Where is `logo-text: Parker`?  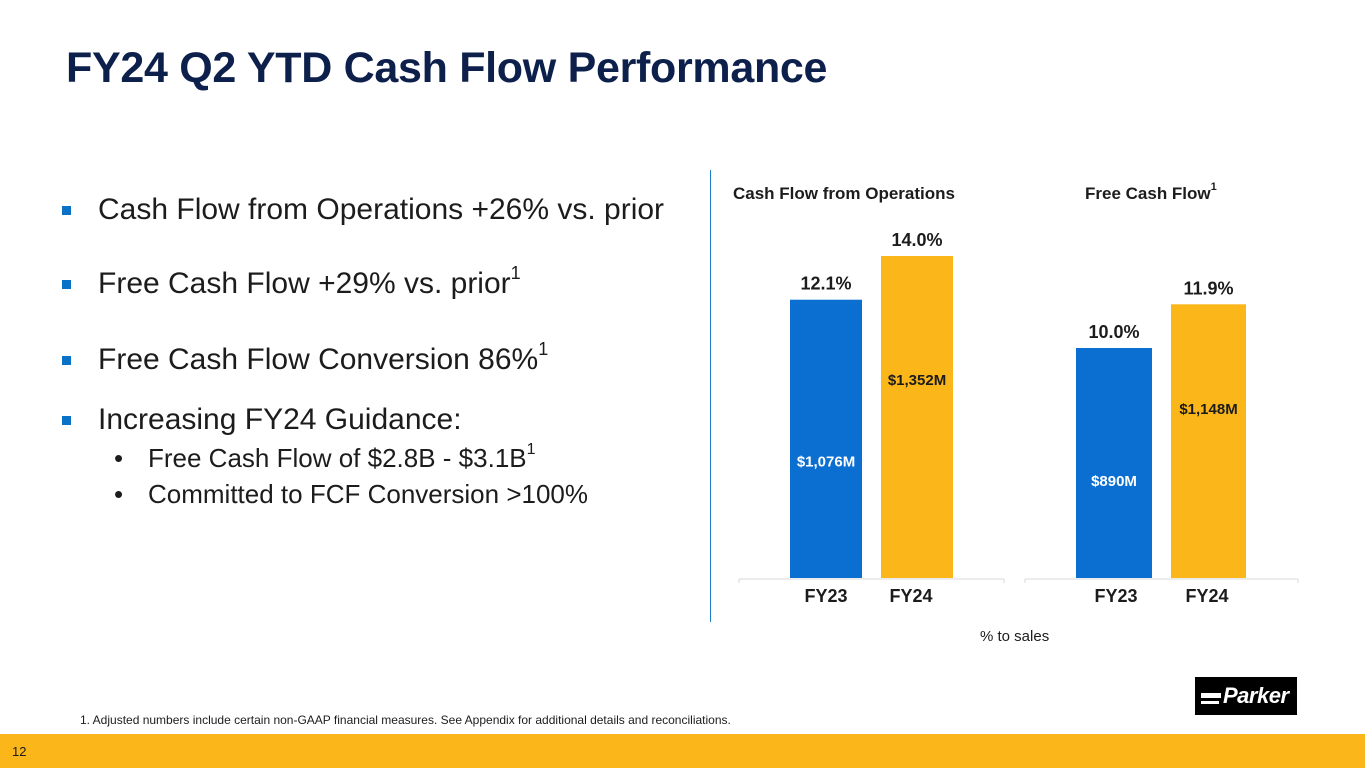 logo-text: Parker is located at coordinates (1256, 695).